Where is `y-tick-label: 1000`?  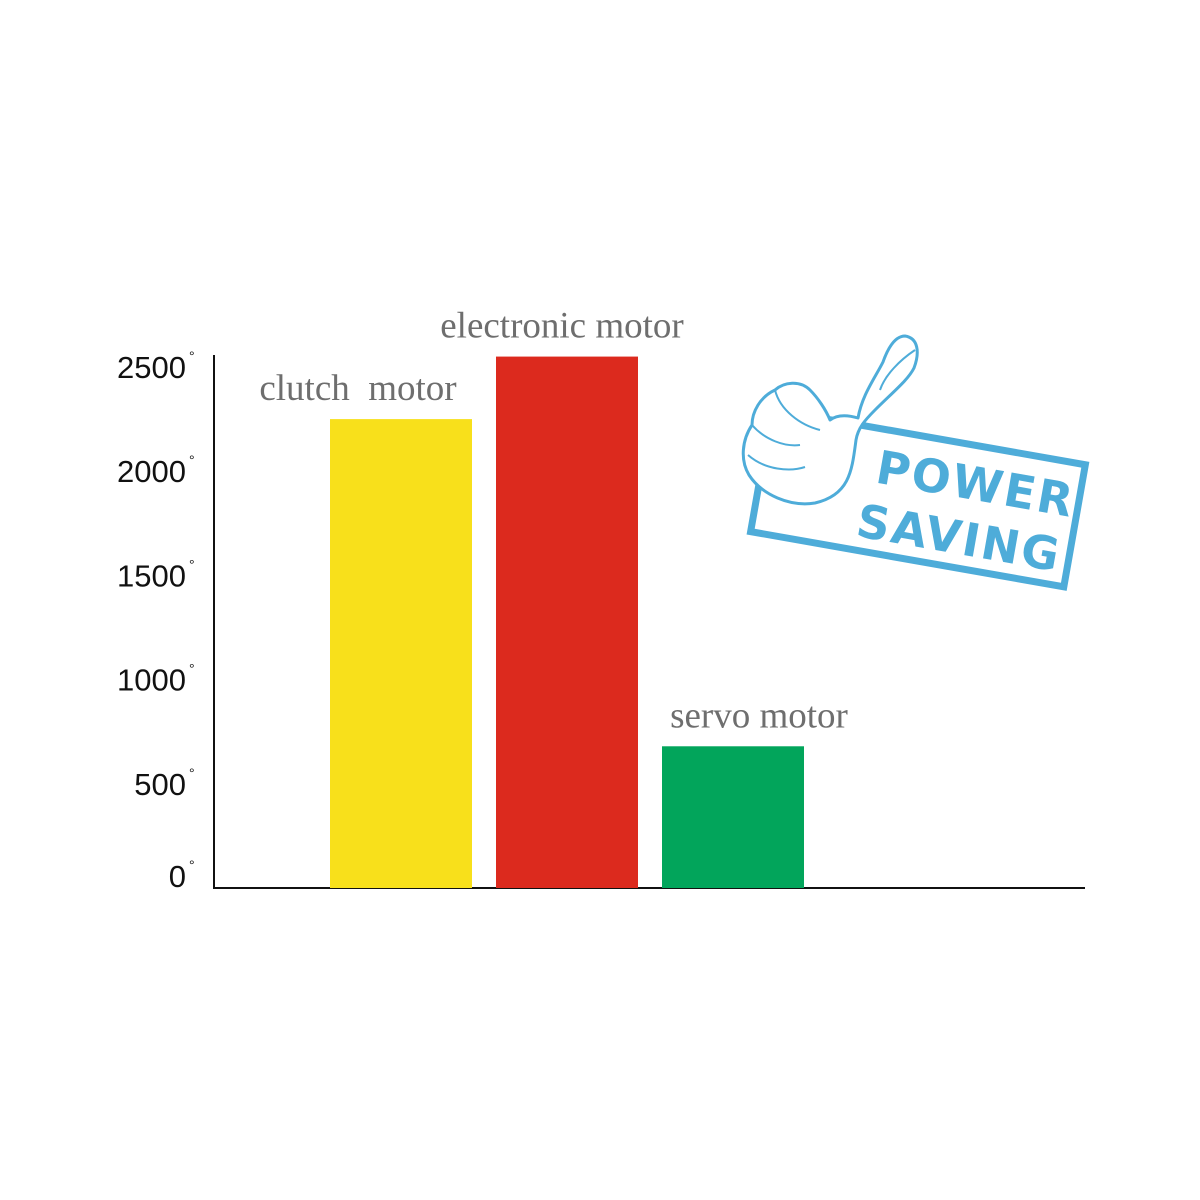
y-tick-label: 1000 is located at coordinates (151, 680).